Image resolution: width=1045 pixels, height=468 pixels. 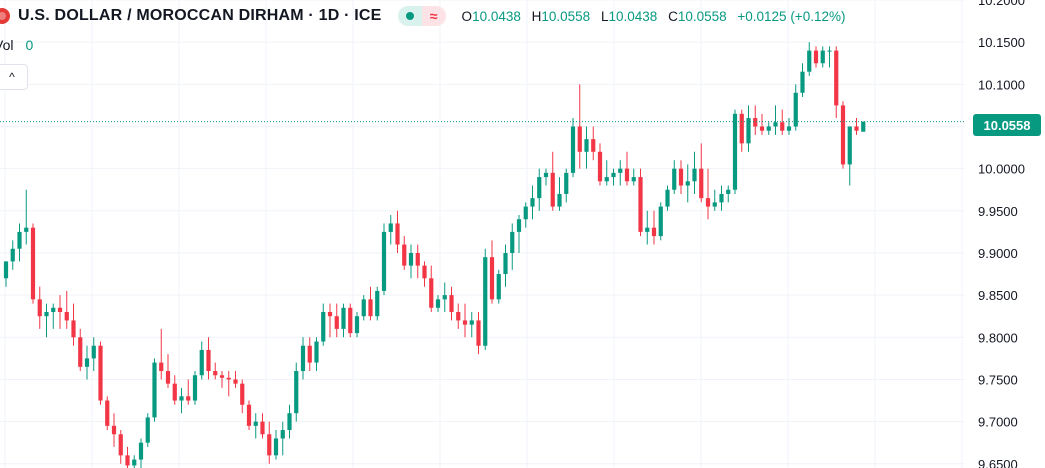 I want to click on collapse-legend-button: ^, so click(x=14, y=77).